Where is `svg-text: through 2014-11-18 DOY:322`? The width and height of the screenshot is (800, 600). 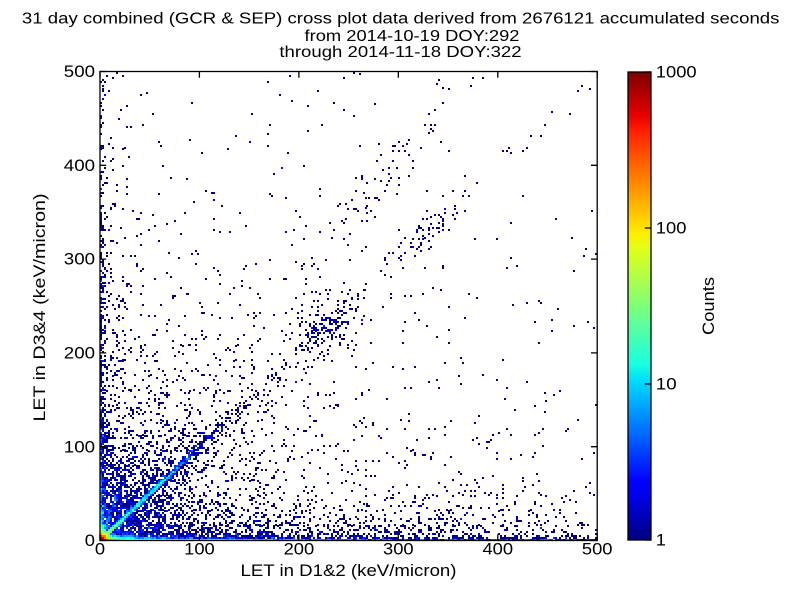 svg-text: through 2014-11-18 DOY:322 is located at coordinates (400, 52).